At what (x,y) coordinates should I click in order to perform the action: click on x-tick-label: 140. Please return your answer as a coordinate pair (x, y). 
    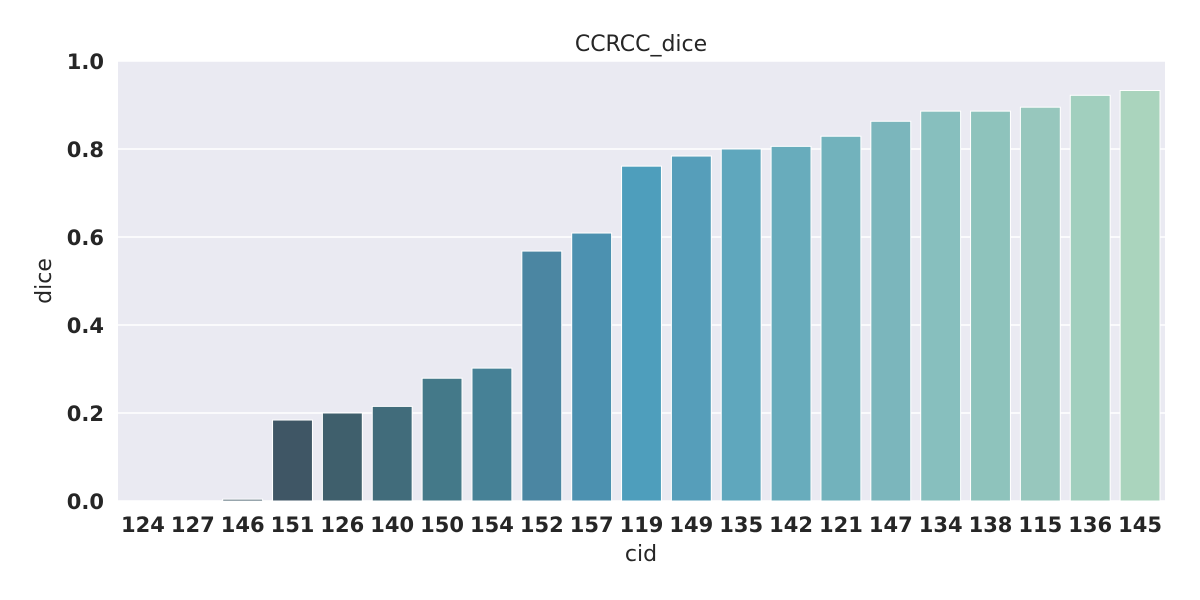
    Looking at the image, I should click on (392, 525).